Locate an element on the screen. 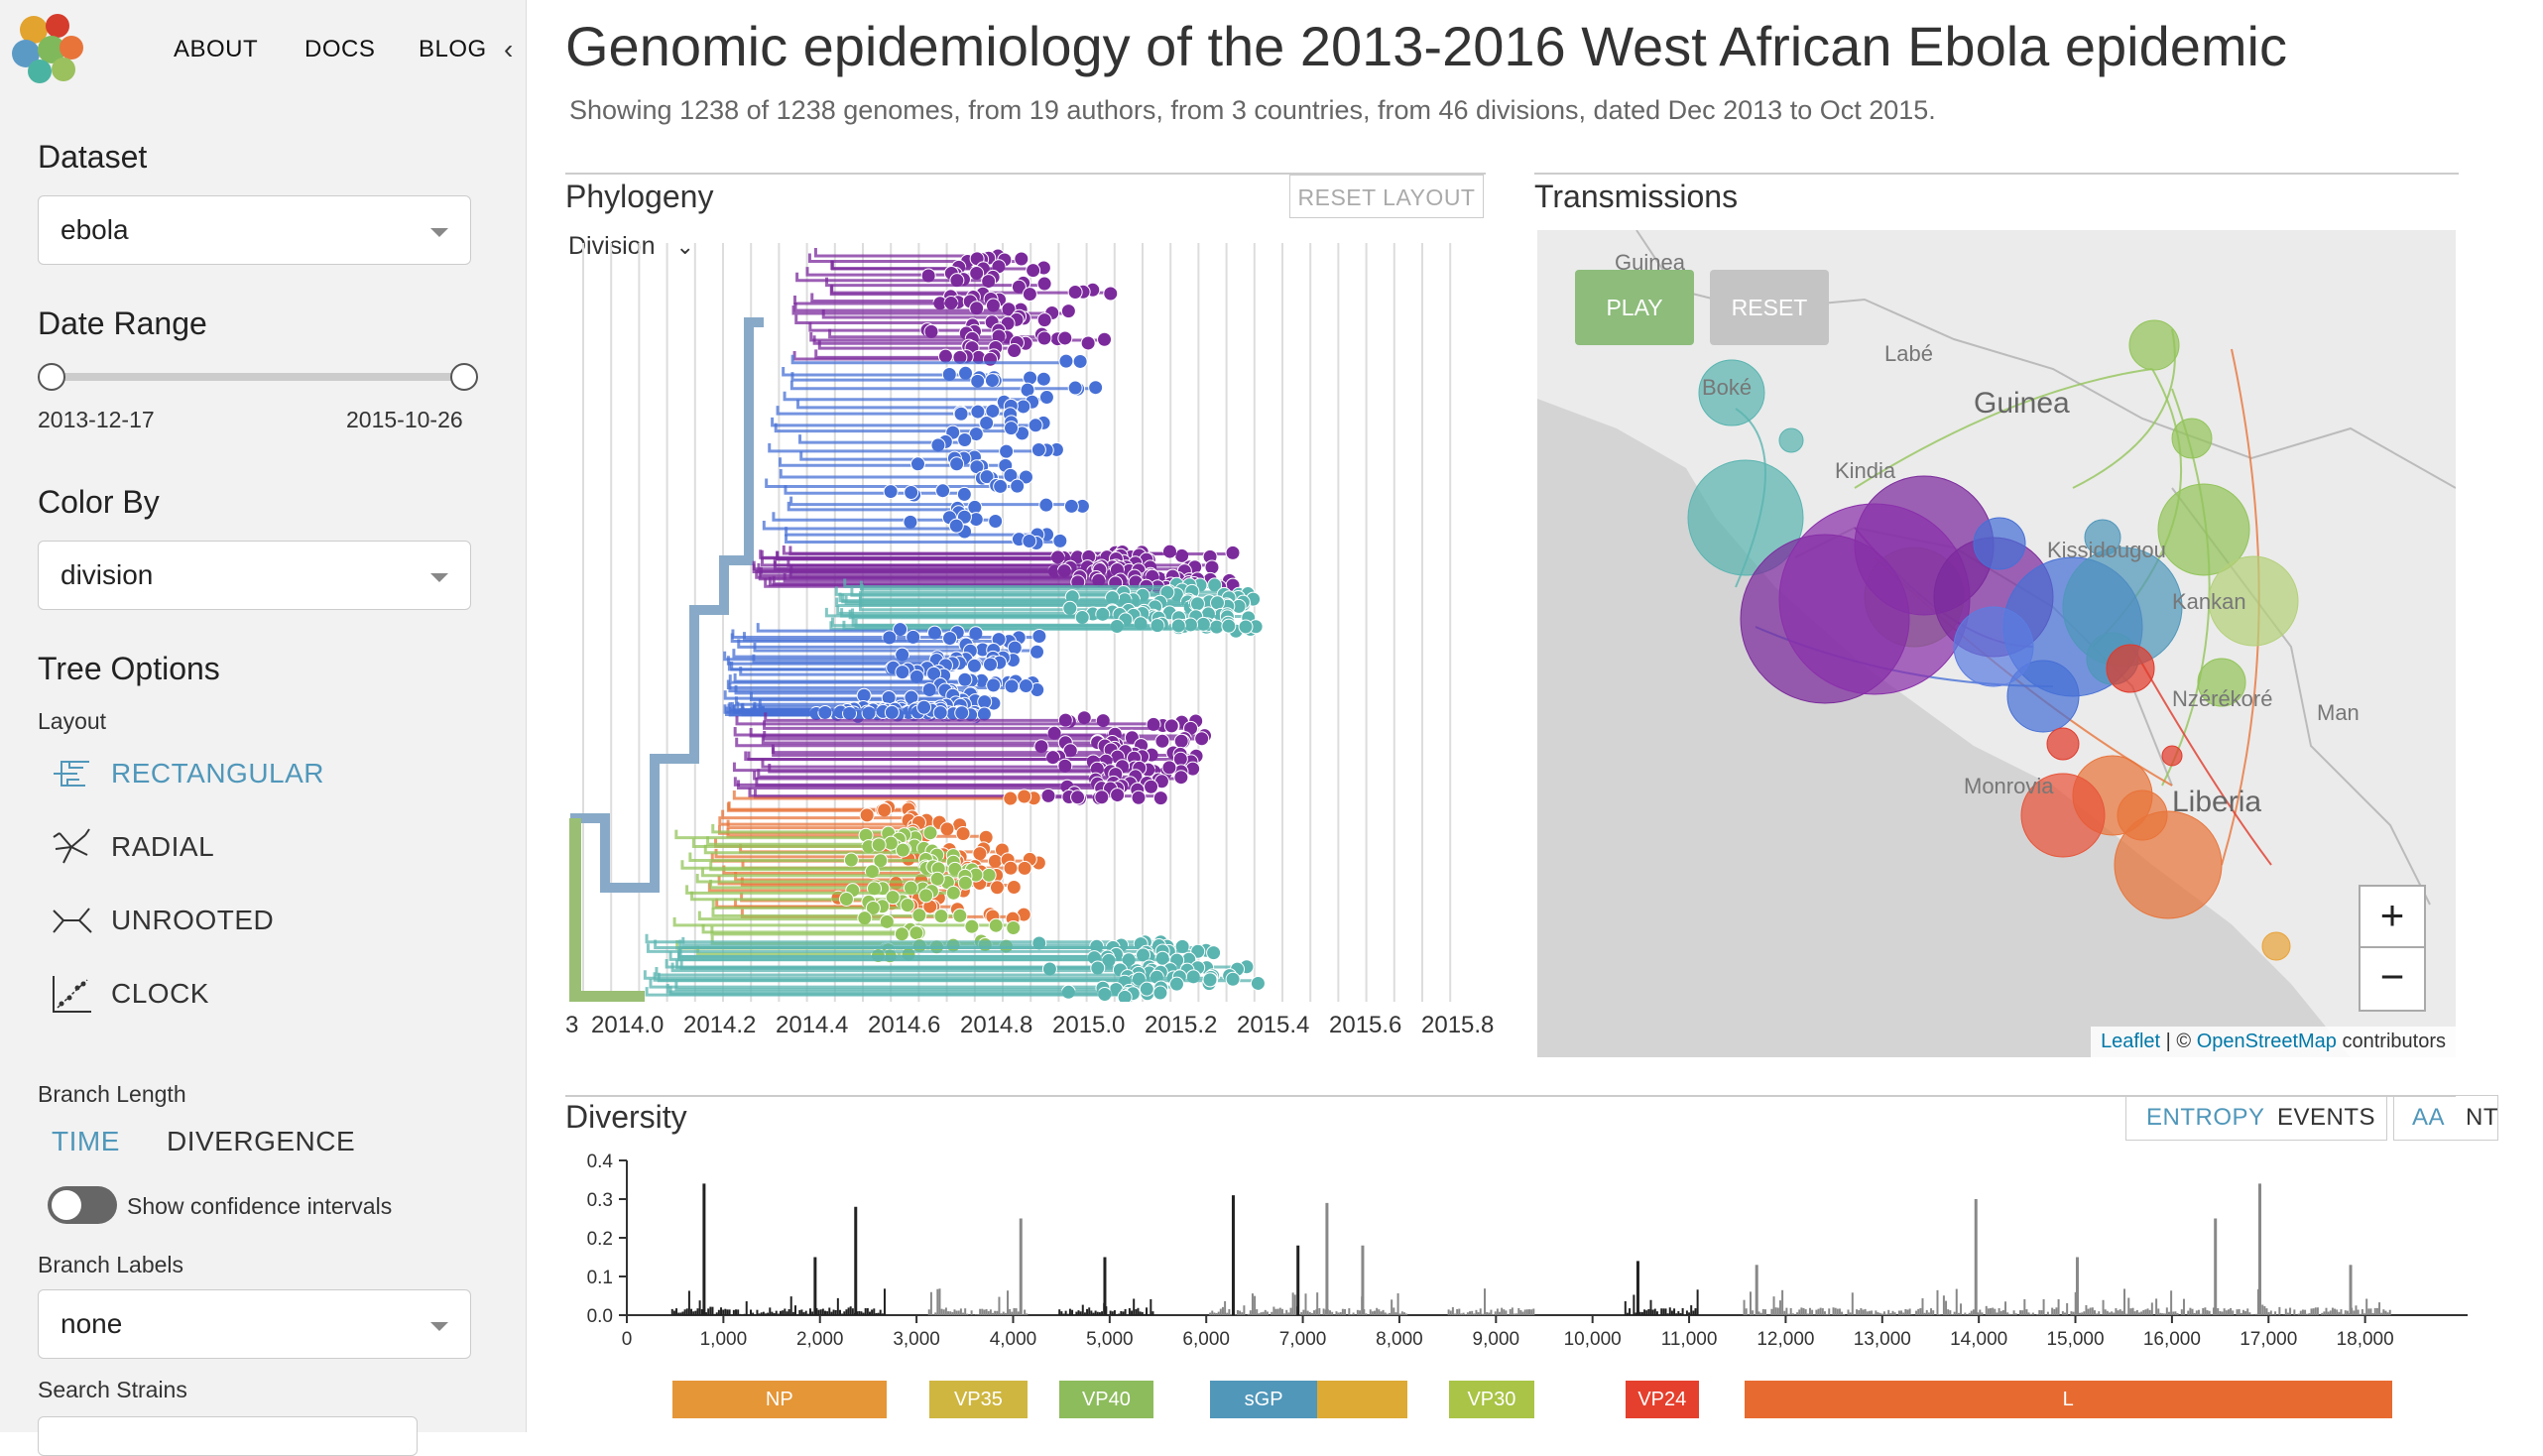 Image resolution: width=2543 pixels, height=1456 pixels. osm-link: OpenStreetMap is located at coordinates (2266, 1041).